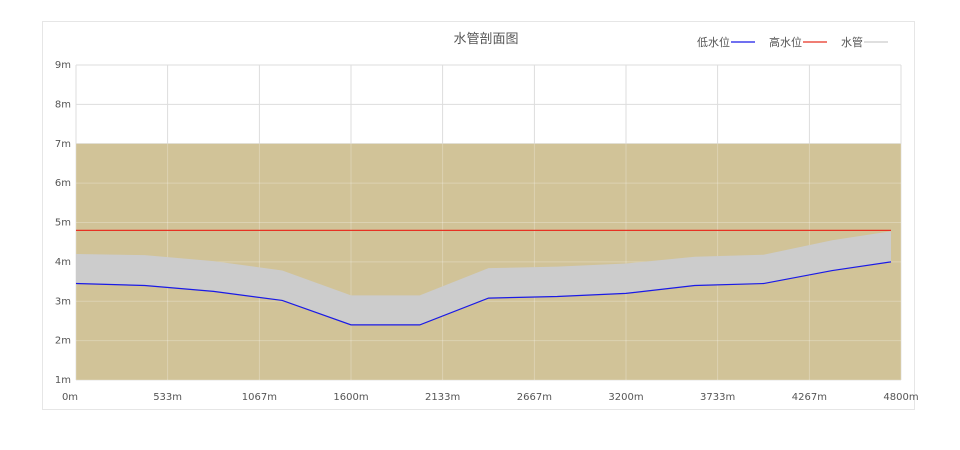 This screenshot has width=960, height=450. Describe the element at coordinates (534, 397) in the screenshot. I see `x-tick-label: 2667m` at that location.